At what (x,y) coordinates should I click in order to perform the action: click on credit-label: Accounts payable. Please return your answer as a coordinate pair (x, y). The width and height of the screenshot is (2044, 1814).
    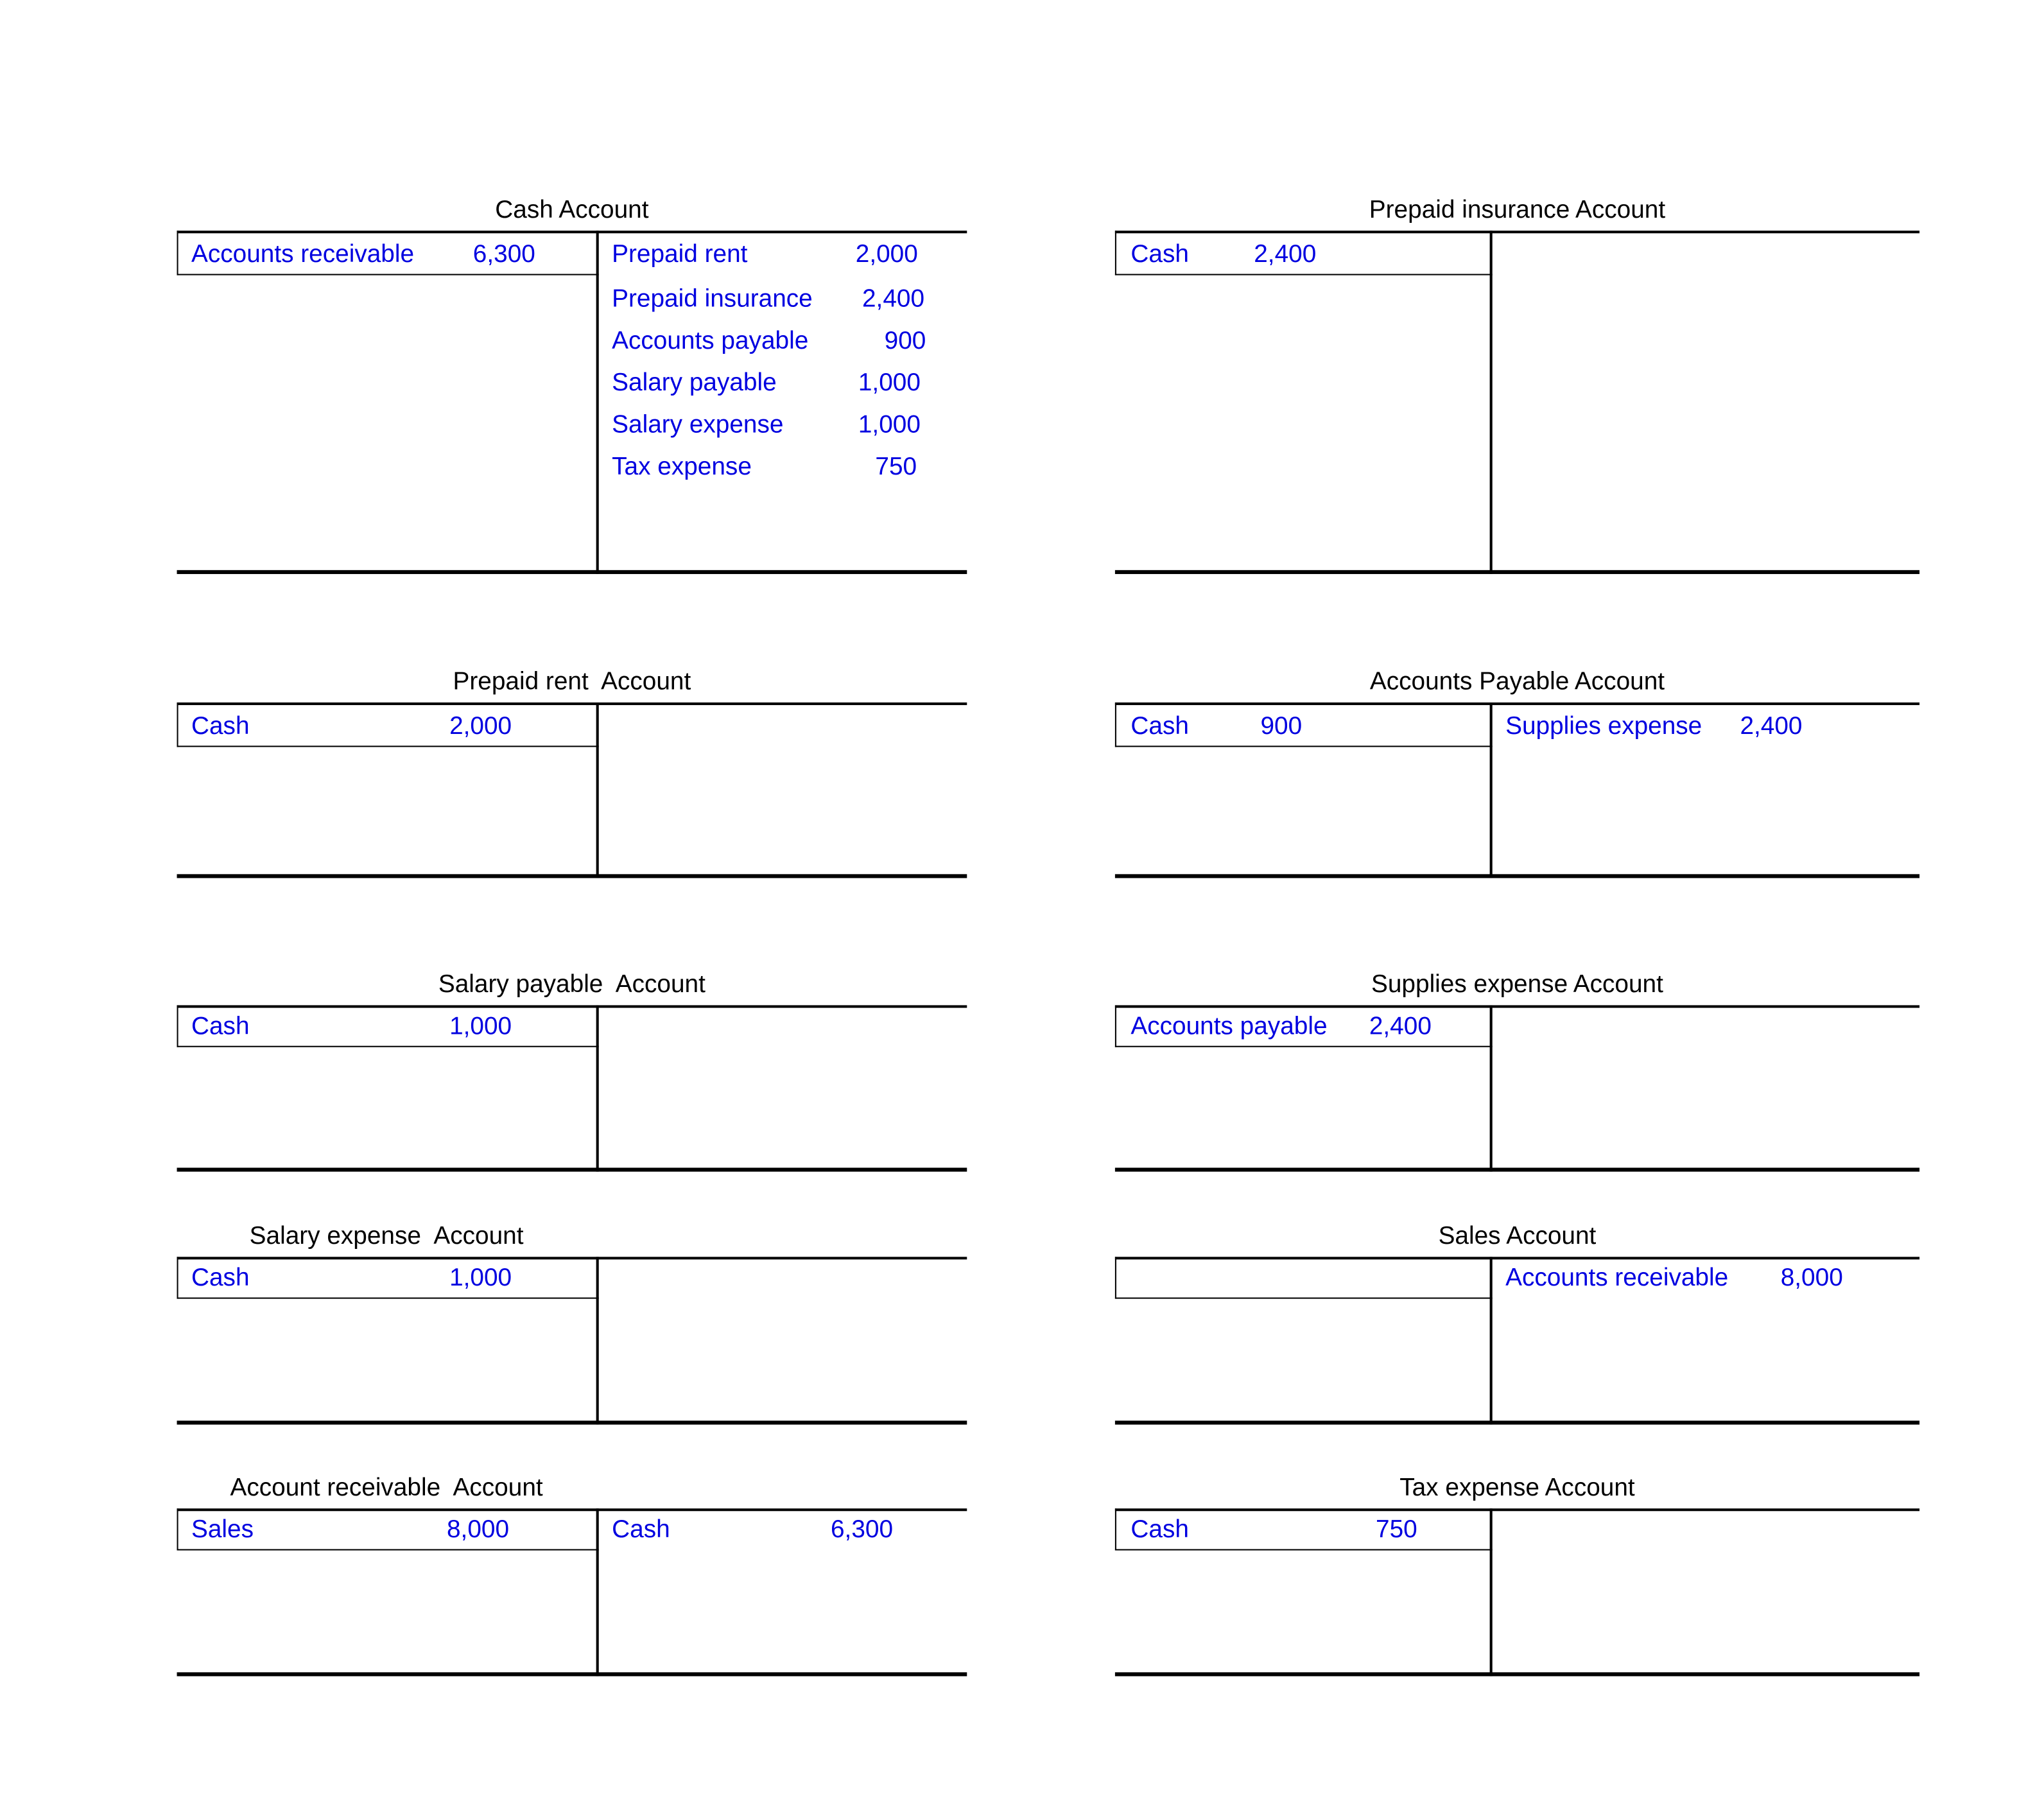
    Looking at the image, I should click on (710, 341).